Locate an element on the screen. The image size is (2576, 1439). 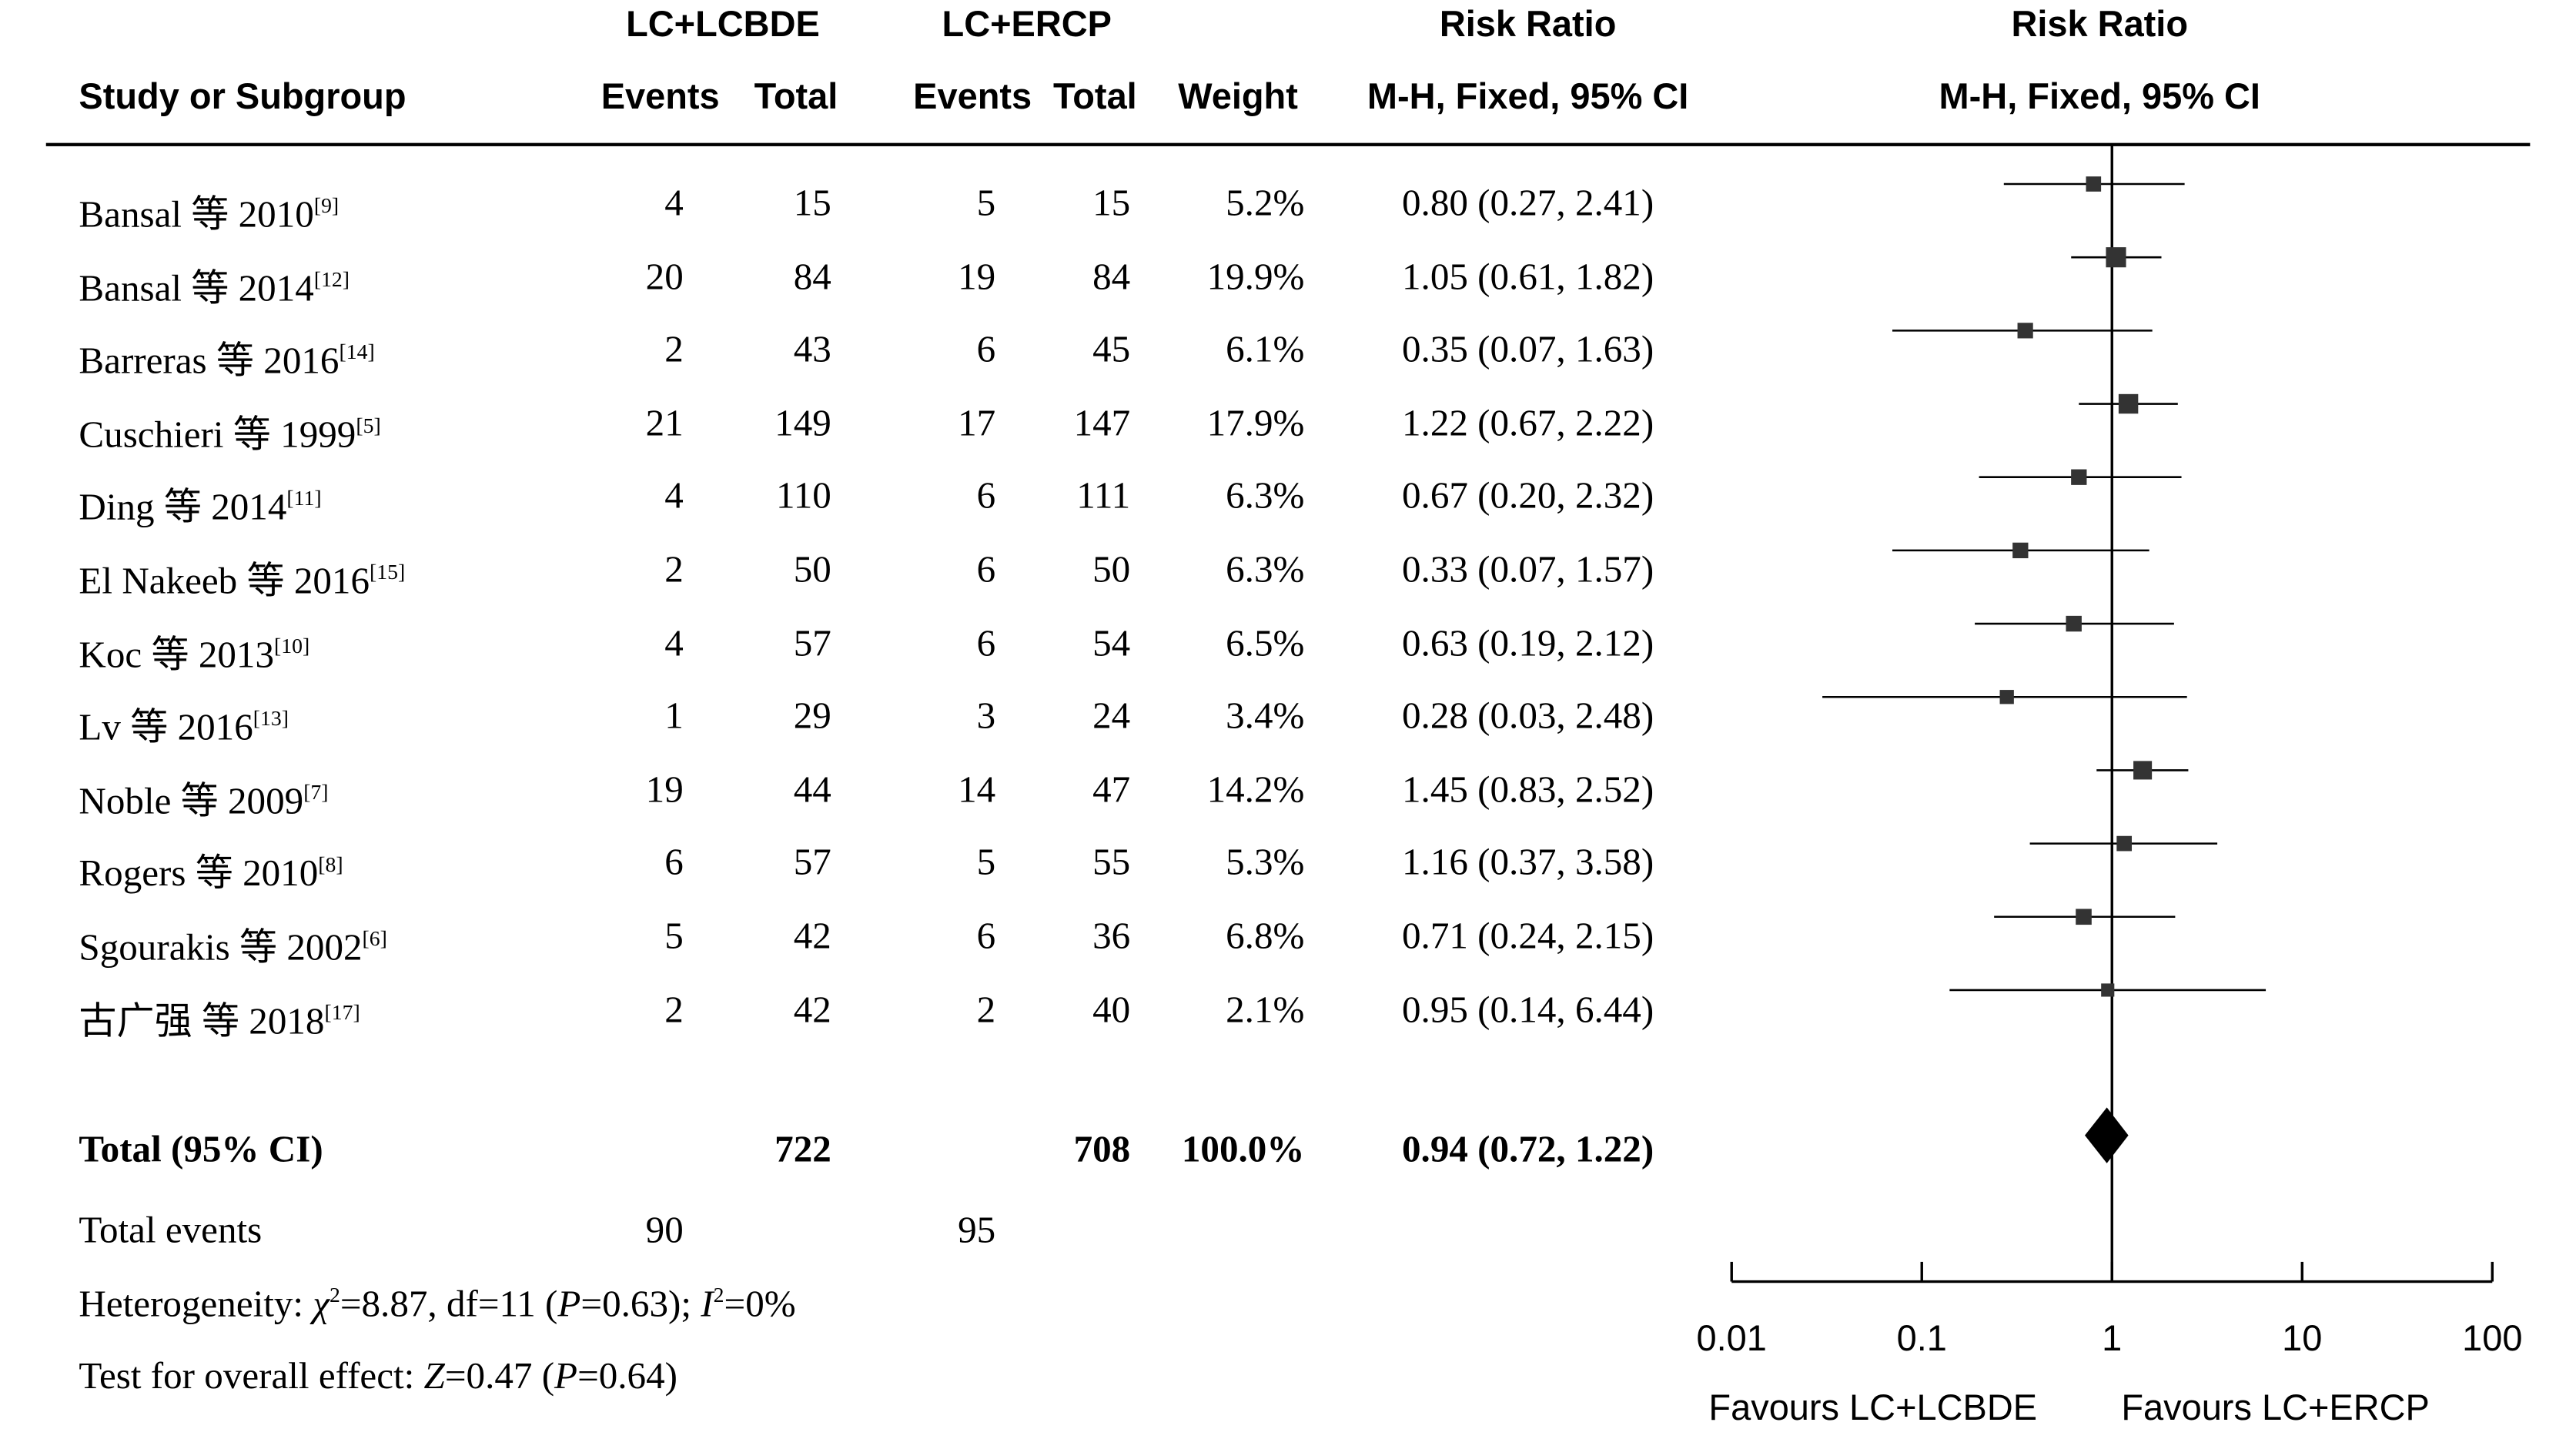
study-weight: 2.1% is located at coordinates (1265, 1009).